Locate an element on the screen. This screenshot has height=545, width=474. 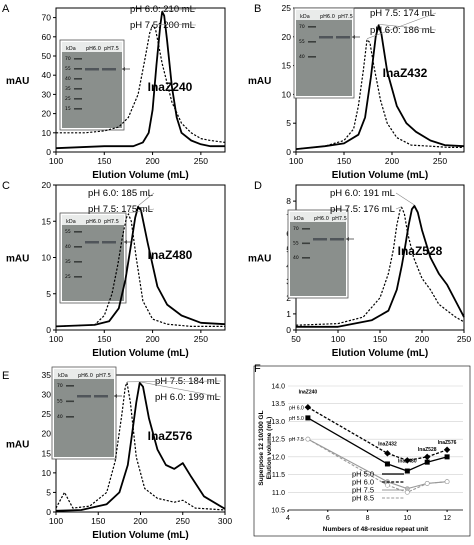
peak-annotation: pH 7.5: 176 mL is located at coordinates (362, 209).